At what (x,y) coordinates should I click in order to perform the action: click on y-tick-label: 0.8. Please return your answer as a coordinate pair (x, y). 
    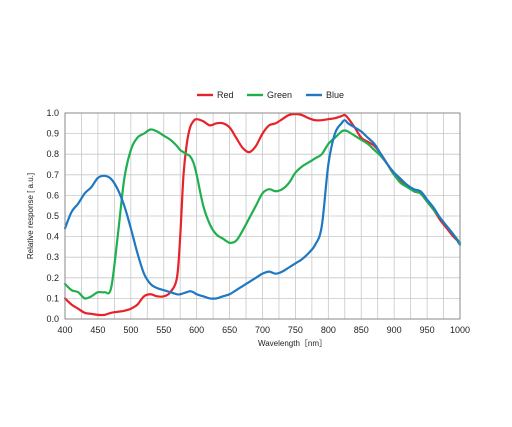
    Looking at the image, I should click on (52, 154).